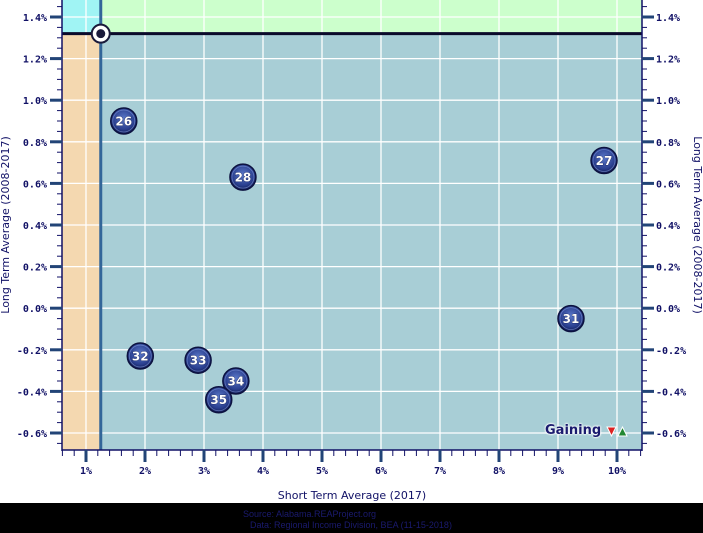 This screenshot has width=703, height=533. I want to click on y-tick-label-left: -0.4%, so click(32, 392).